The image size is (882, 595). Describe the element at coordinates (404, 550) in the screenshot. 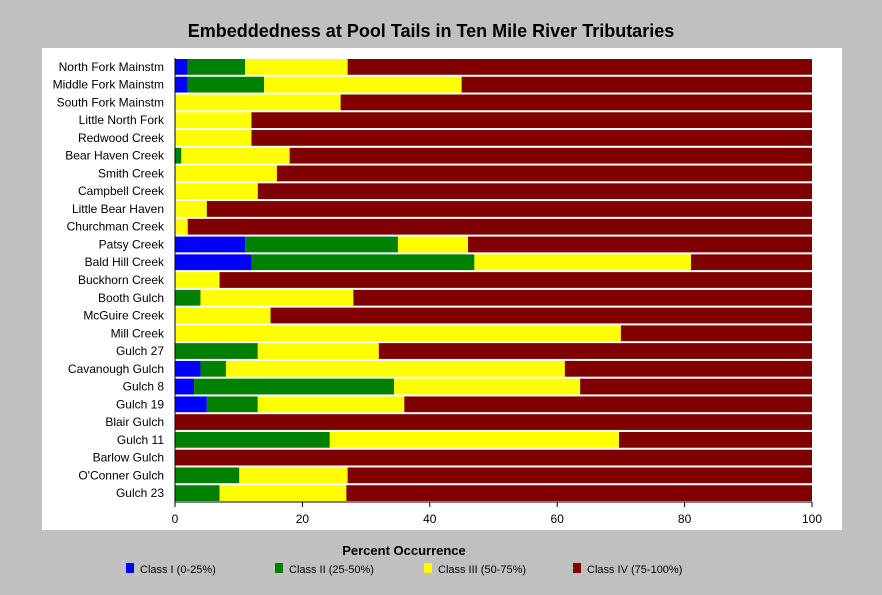

I see `x-axis-title: Percent Occurrence` at that location.